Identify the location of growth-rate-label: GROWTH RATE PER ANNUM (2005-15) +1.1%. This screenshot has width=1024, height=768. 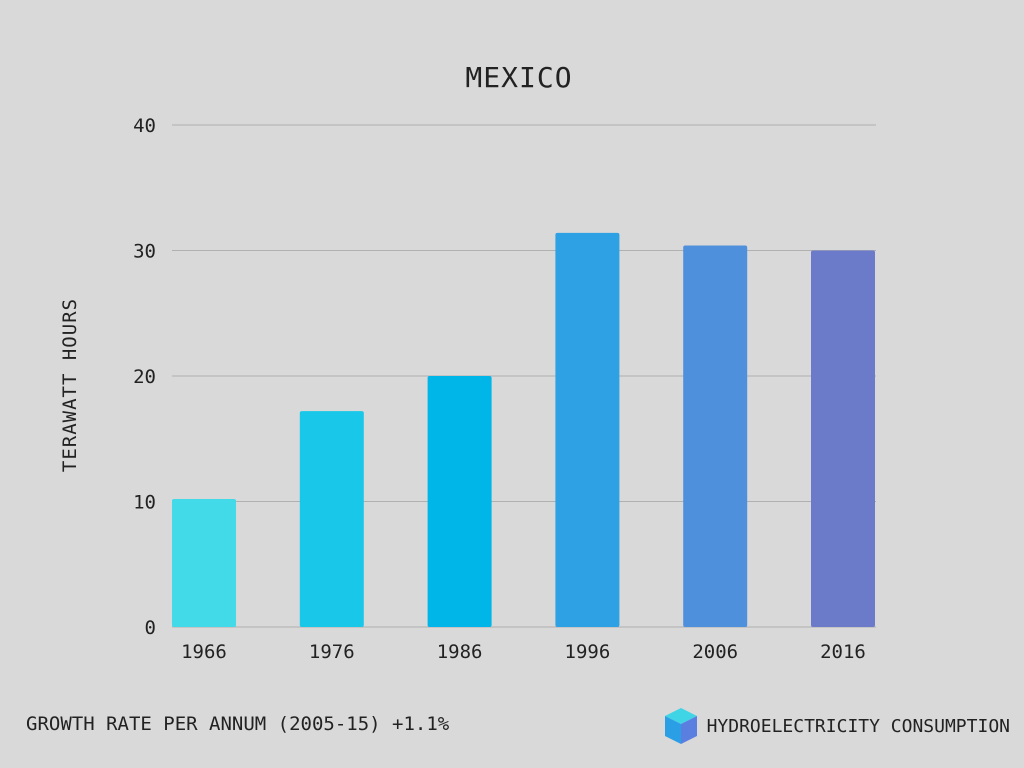
(238, 724).